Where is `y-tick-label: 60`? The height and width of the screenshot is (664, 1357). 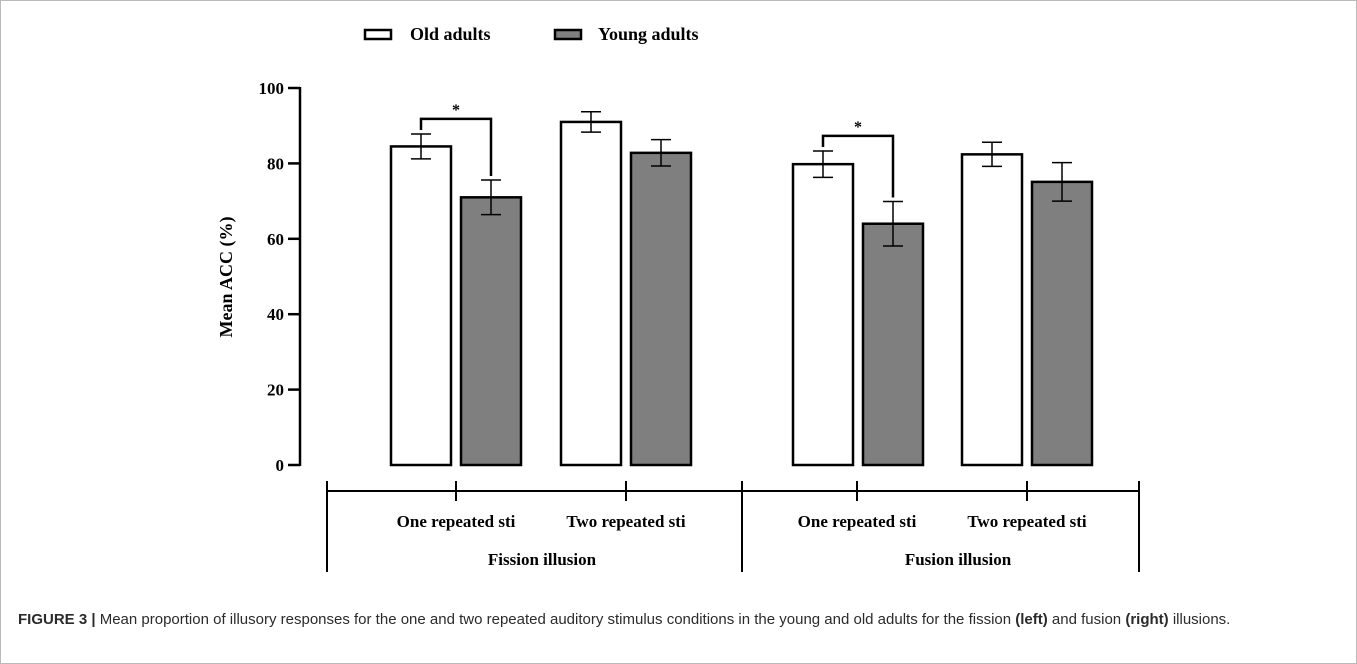
y-tick-label: 60 is located at coordinates (275, 239).